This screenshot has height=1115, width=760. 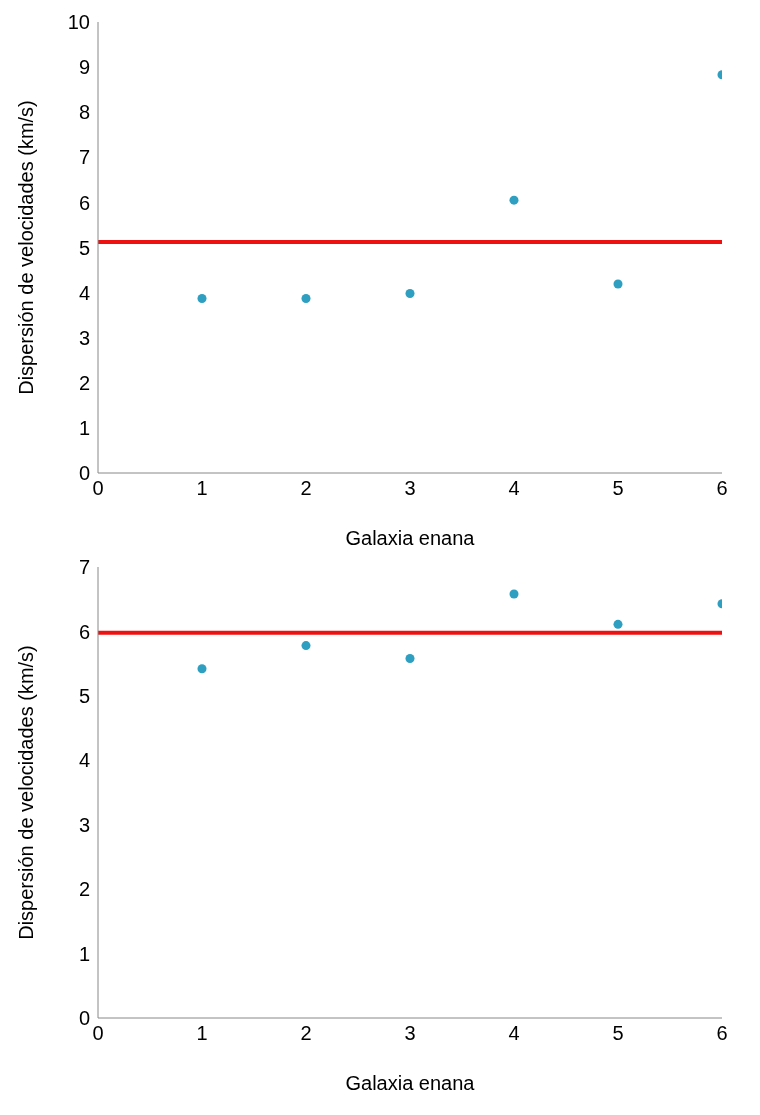 What do you see at coordinates (84, 112) in the screenshot?
I see `y-tick-label: 8` at bounding box center [84, 112].